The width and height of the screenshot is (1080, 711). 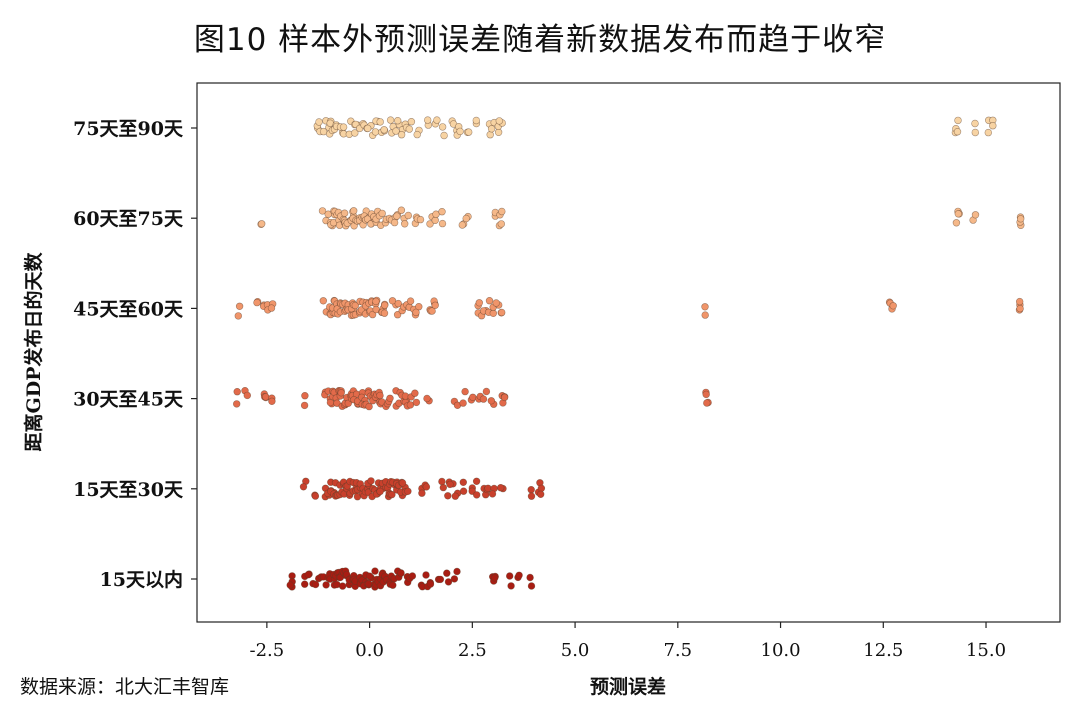 I want to click on y-tick-label: 60天至75天, so click(x=128, y=219).